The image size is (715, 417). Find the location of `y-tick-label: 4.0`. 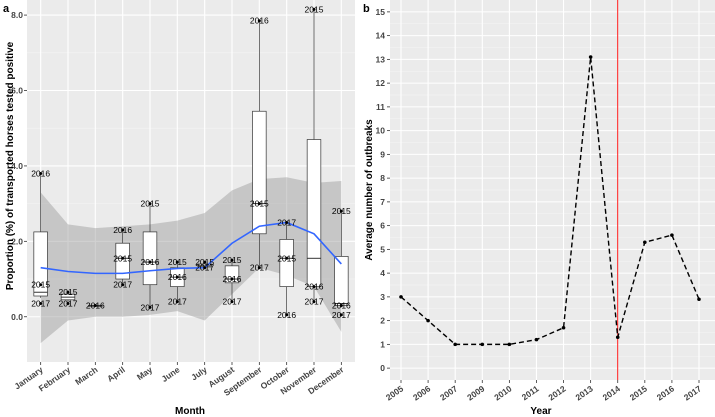

y-tick-label: 4.0 is located at coordinates (17, 166).